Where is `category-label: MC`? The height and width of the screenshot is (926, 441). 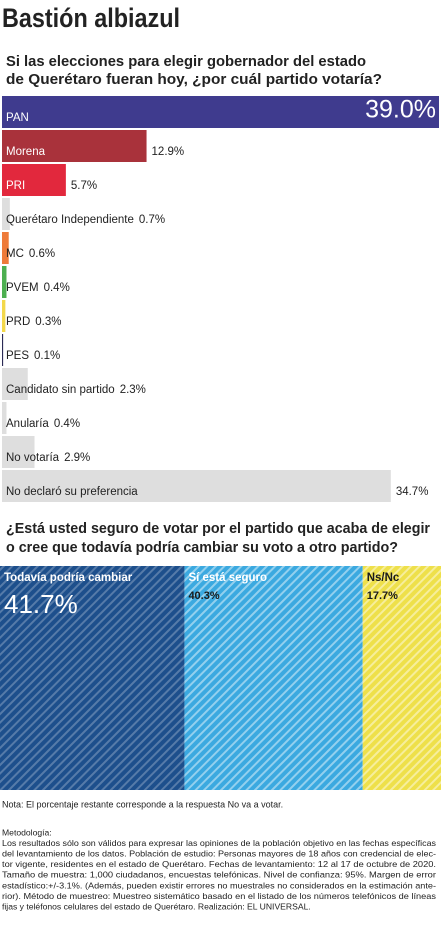
category-label: MC is located at coordinates (15, 254).